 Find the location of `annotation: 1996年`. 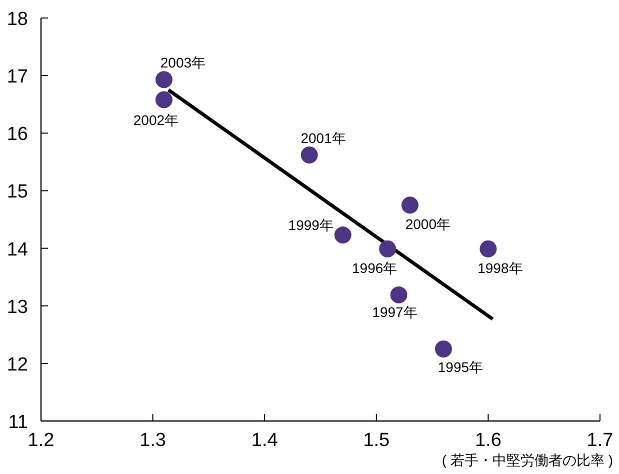

annotation: 1996年 is located at coordinates (375, 268).